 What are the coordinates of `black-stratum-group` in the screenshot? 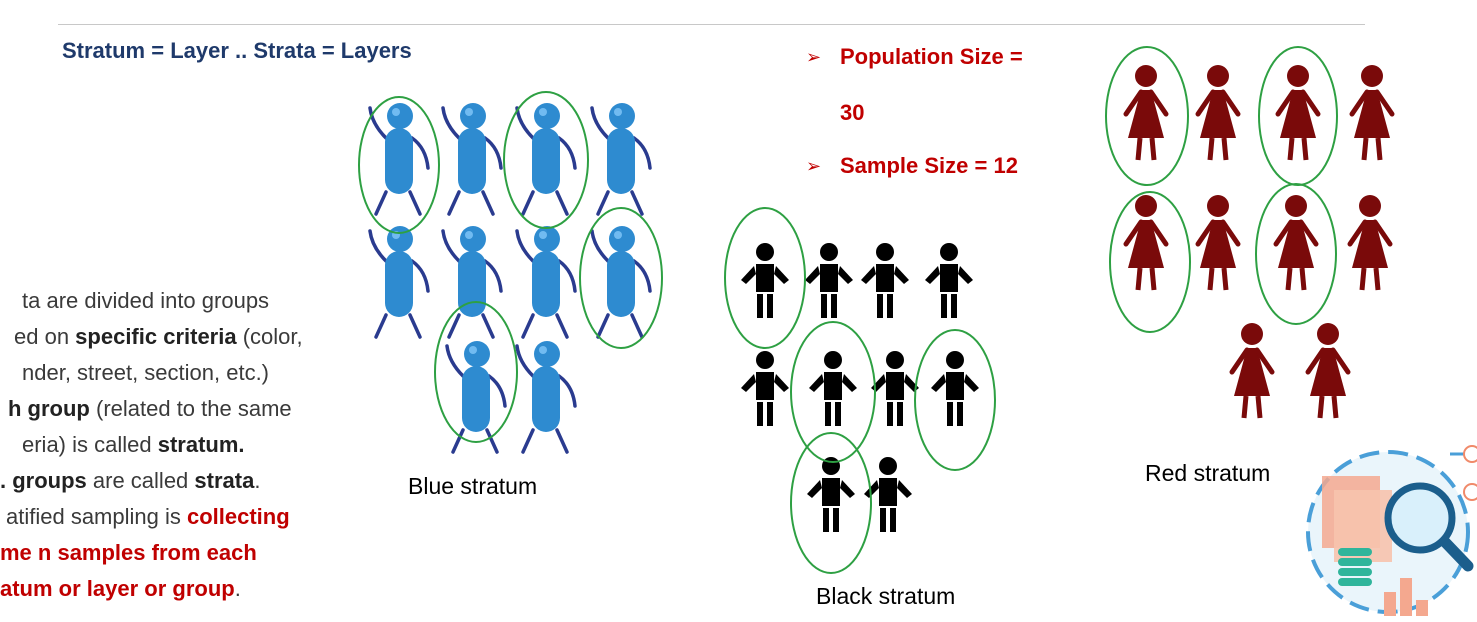 It's located at (860, 390).